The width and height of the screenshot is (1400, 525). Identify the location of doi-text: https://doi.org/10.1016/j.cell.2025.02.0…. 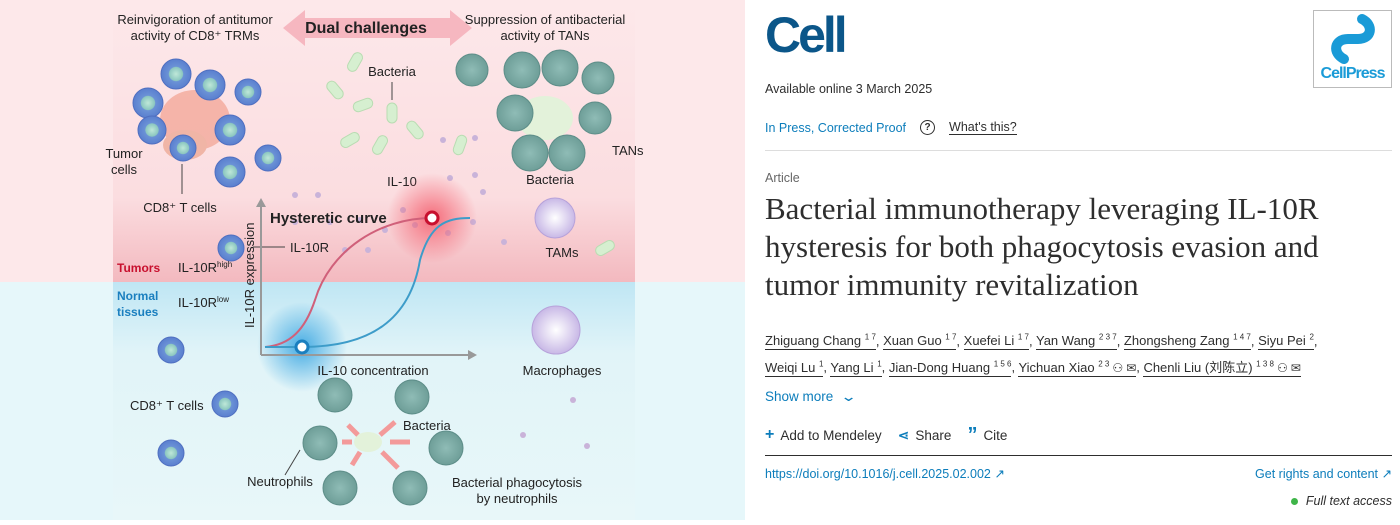
(878, 474).